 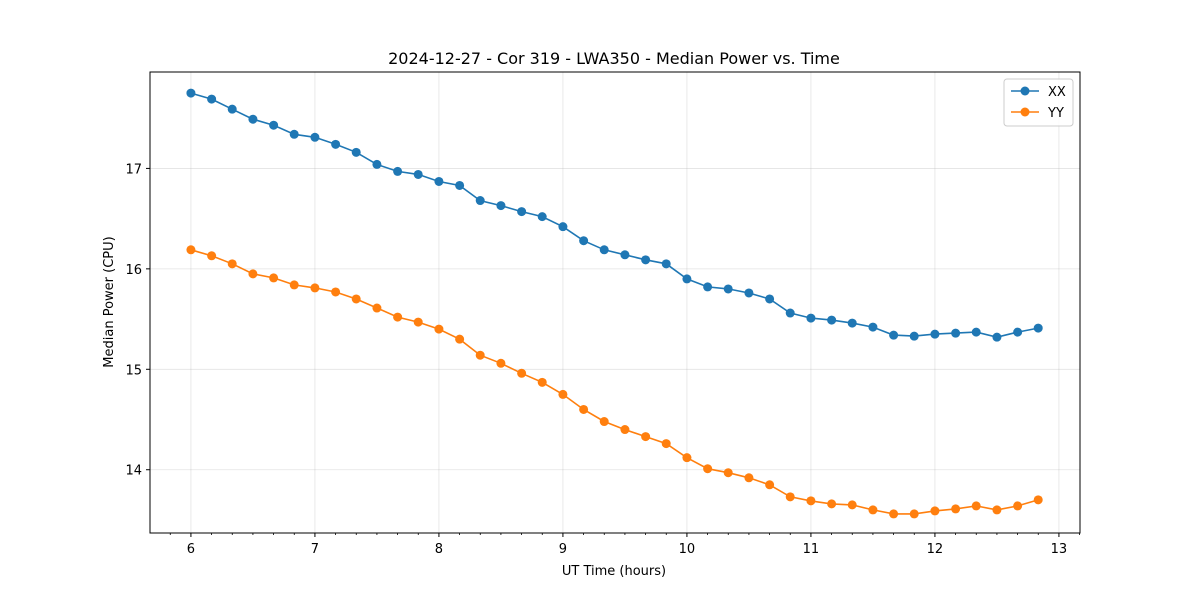 I want to click on y-tick-label: 14, so click(x=133, y=471).